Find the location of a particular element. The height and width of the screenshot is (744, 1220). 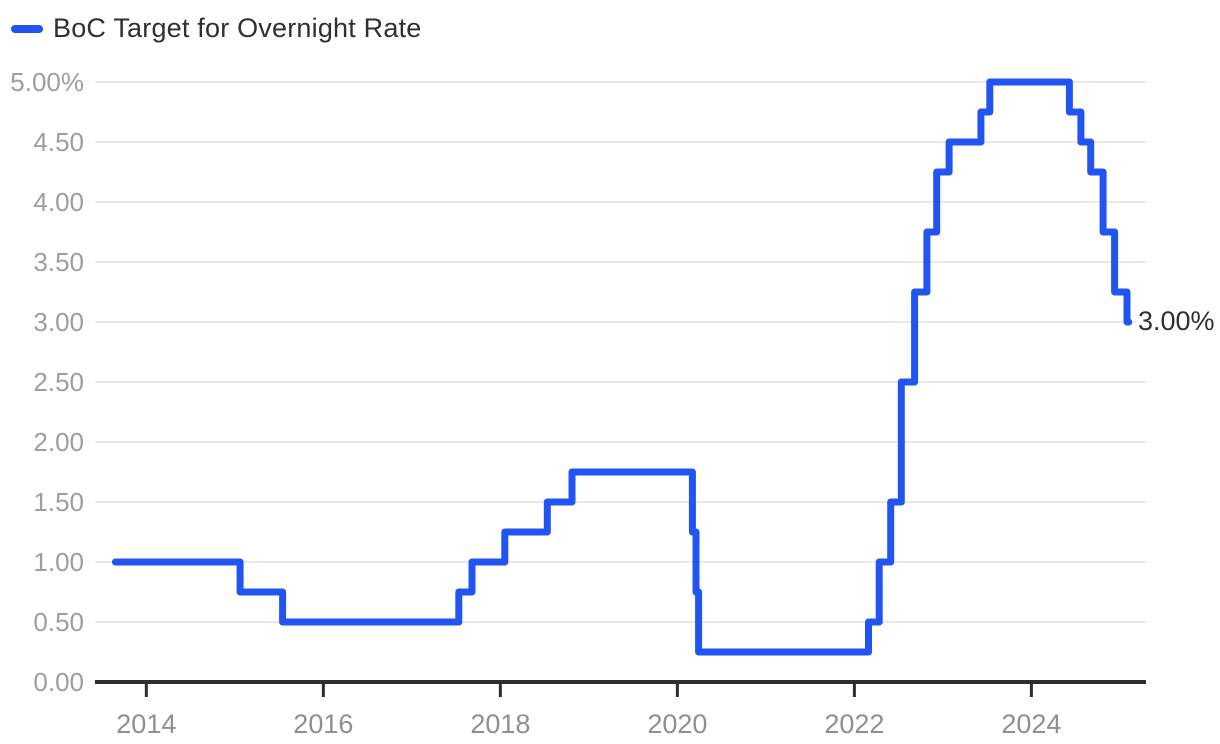

legend-line-swatch is located at coordinates (27, 28).